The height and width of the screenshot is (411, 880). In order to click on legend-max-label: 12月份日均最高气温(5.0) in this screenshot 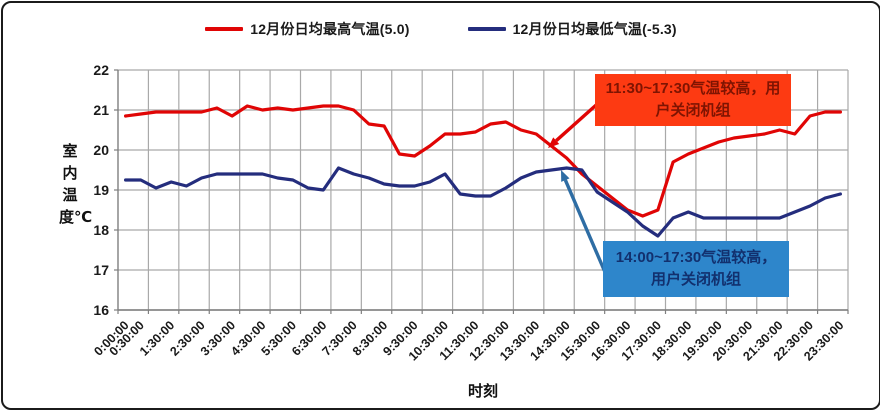, I will do `click(330, 29)`.